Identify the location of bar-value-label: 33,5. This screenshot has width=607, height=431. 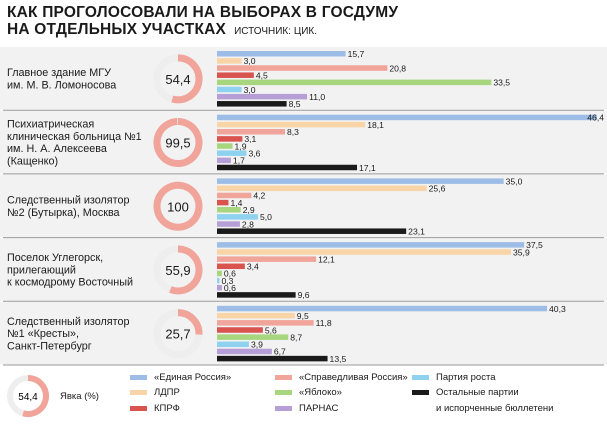
(501, 83).